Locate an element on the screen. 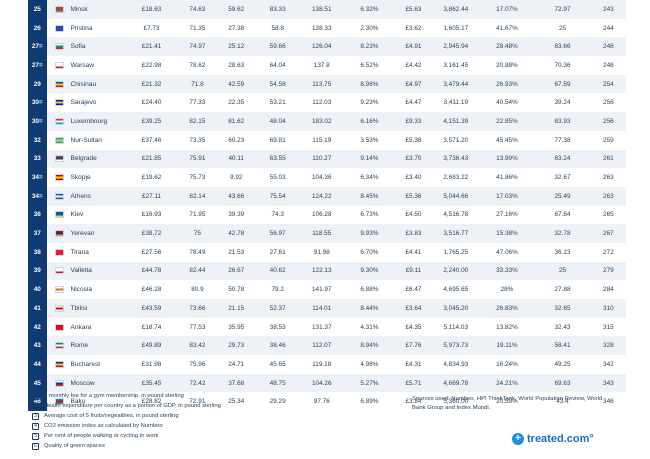  table-cell: 73.66 is located at coordinates (197, 308).